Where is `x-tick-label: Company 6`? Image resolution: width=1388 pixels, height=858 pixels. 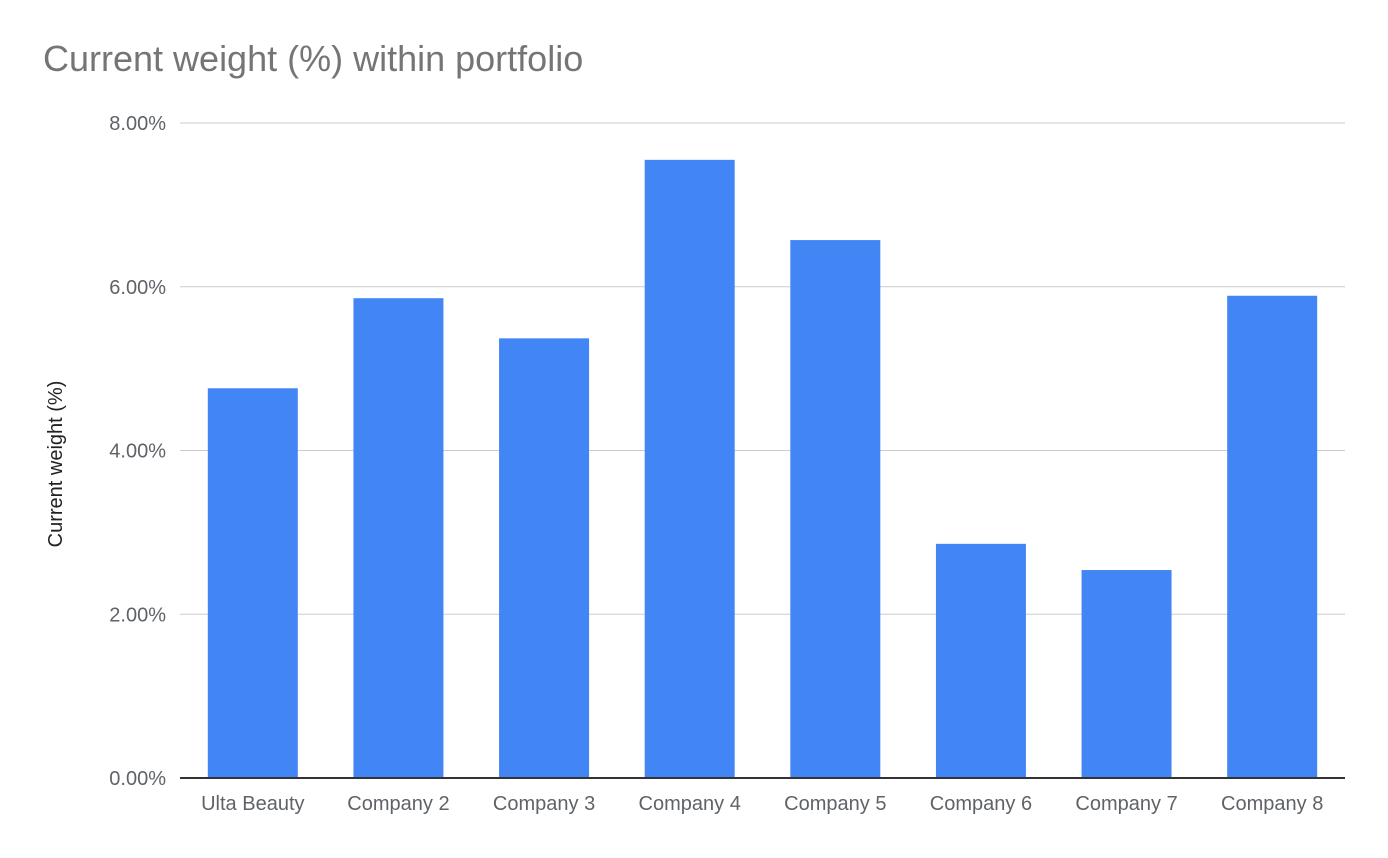
x-tick-label: Company 6 is located at coordinates (981, 804).